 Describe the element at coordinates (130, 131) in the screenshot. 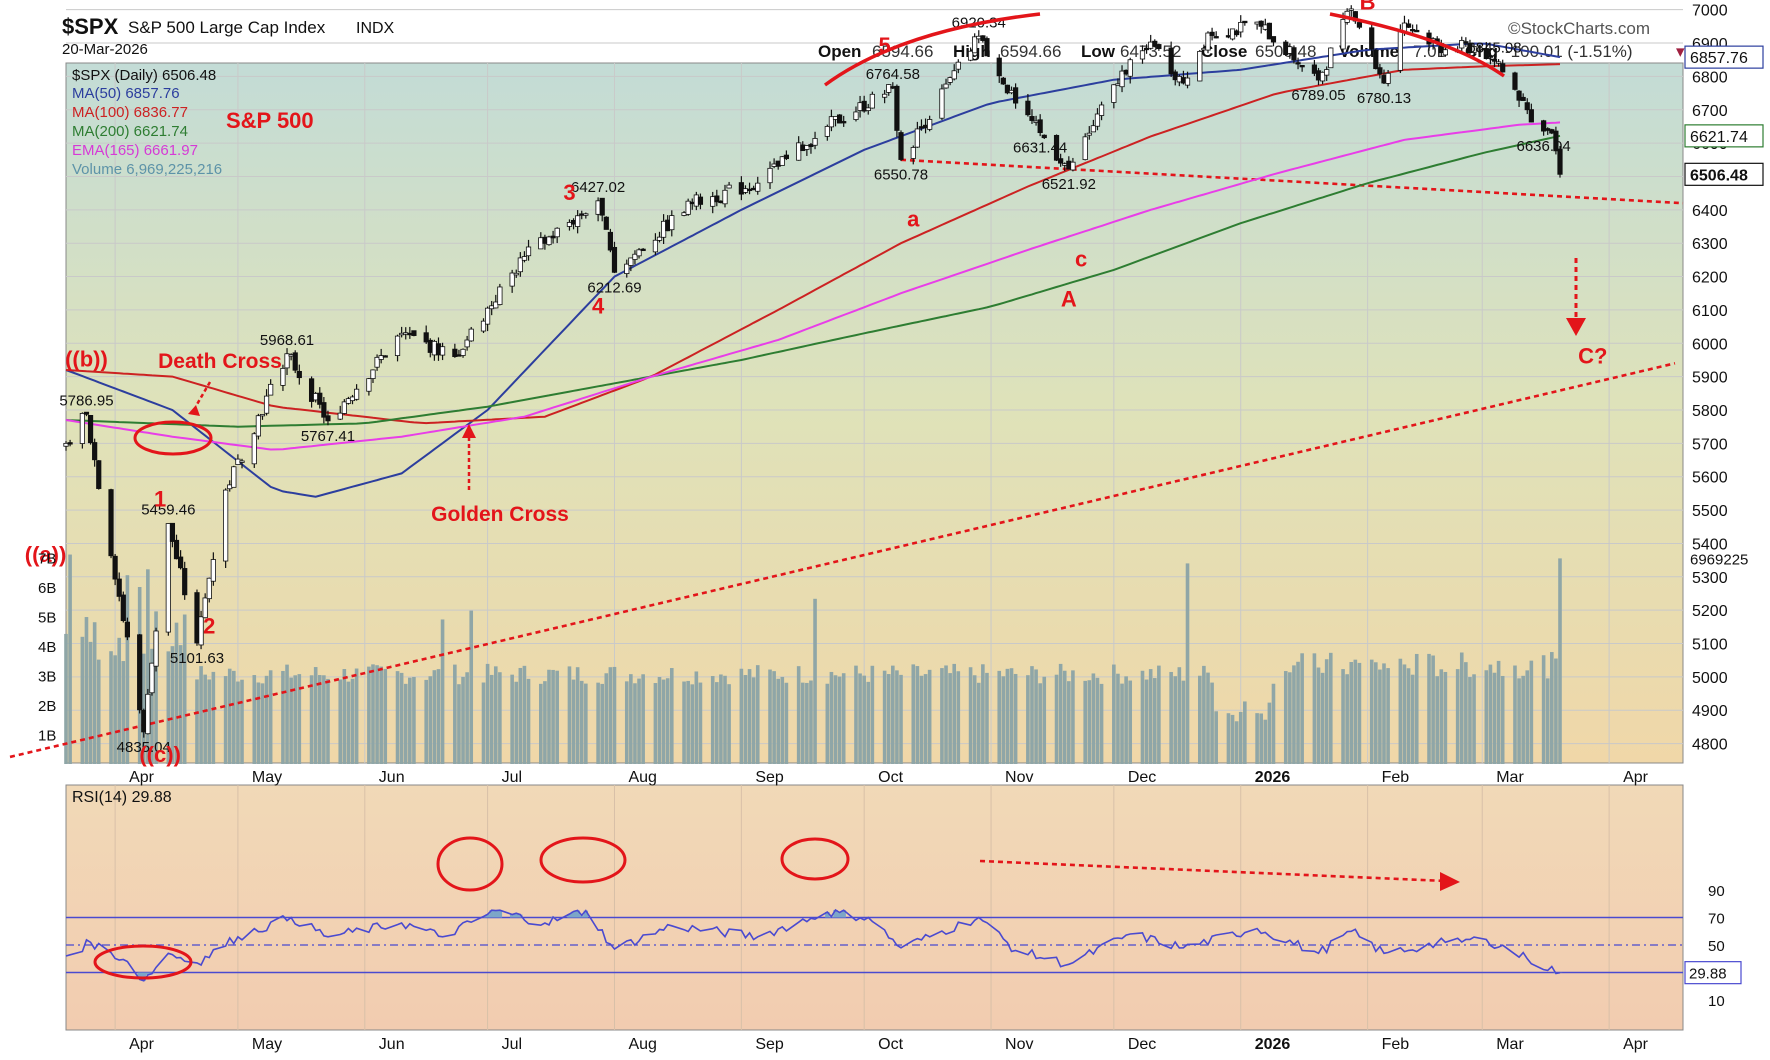

I see `legend-ma200: MA(200) 6621.74` at that location.